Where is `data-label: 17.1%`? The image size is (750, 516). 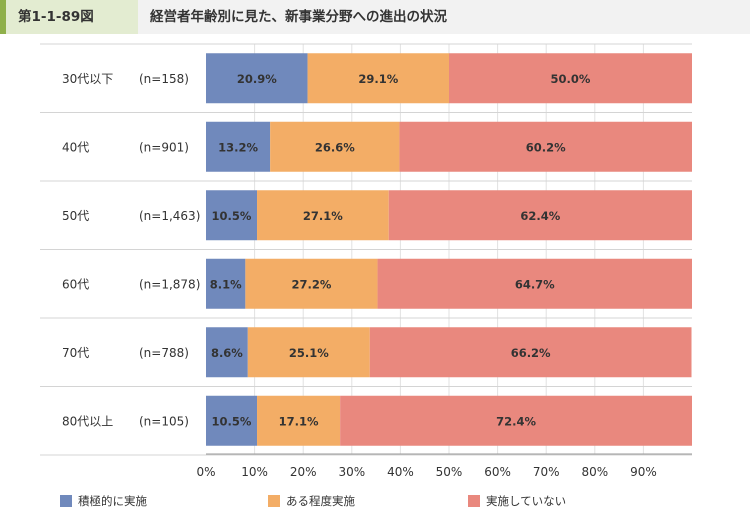
data-label: 17.1% is located at coordinates (299, 421).